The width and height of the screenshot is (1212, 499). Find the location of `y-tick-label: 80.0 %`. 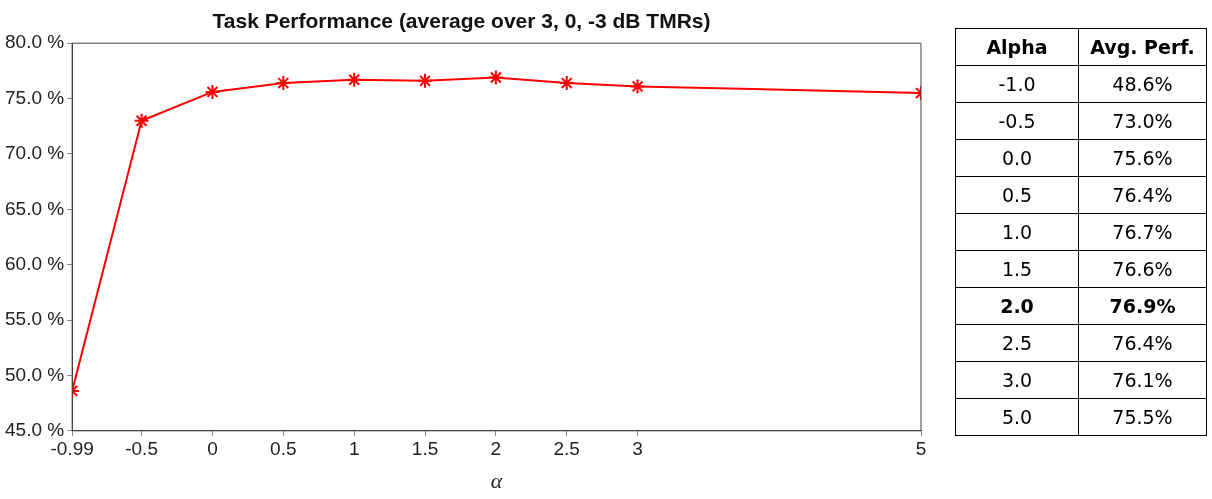

y-tick-label: 80.0 % is located at coordinates (35, 42).